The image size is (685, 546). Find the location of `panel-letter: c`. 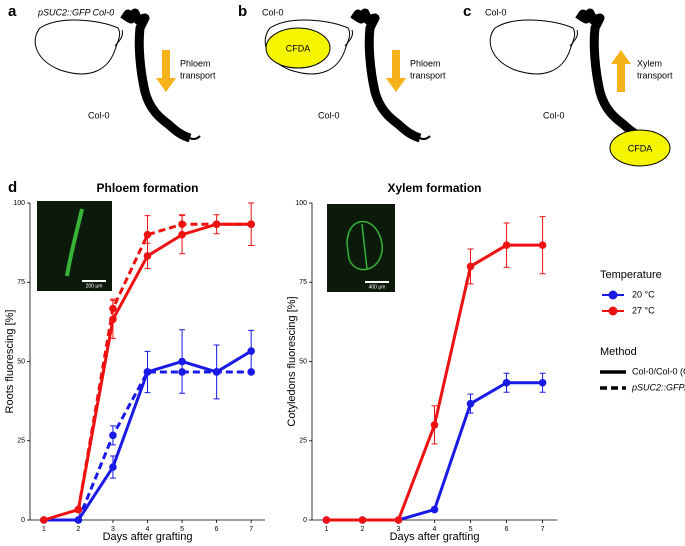

panel-letter: c is located at coordinates (467, 11).